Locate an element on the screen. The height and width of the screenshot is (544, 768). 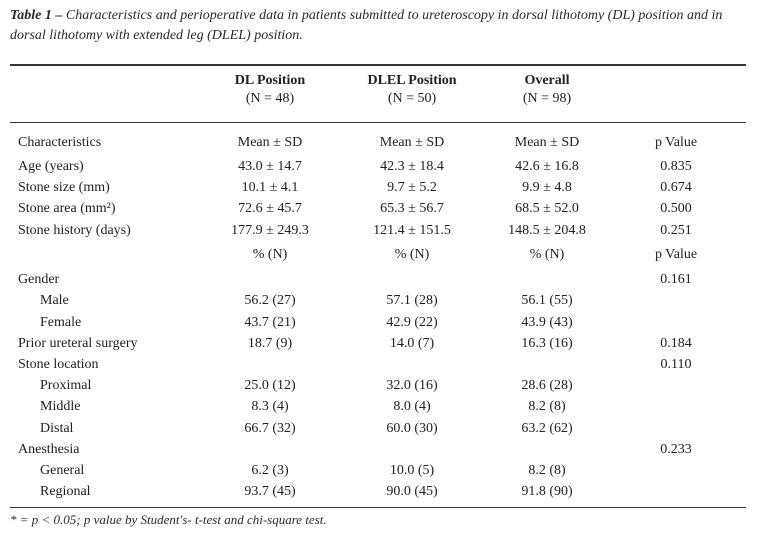
table-row: General 6.2 (3) 10.0 (5) 8.2 (8) is located at coordinates (384, 471).